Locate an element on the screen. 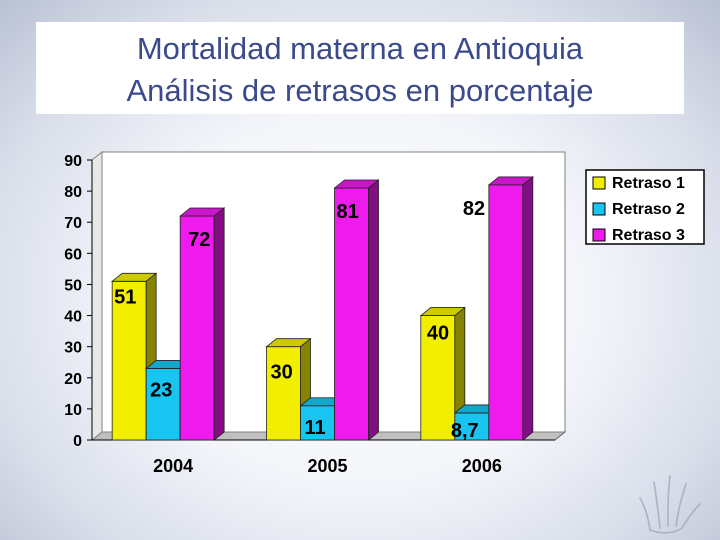 Image resolution: width=720 pixels, height=540 pixels. data-label: 82 is located at coordinates (474, 209).